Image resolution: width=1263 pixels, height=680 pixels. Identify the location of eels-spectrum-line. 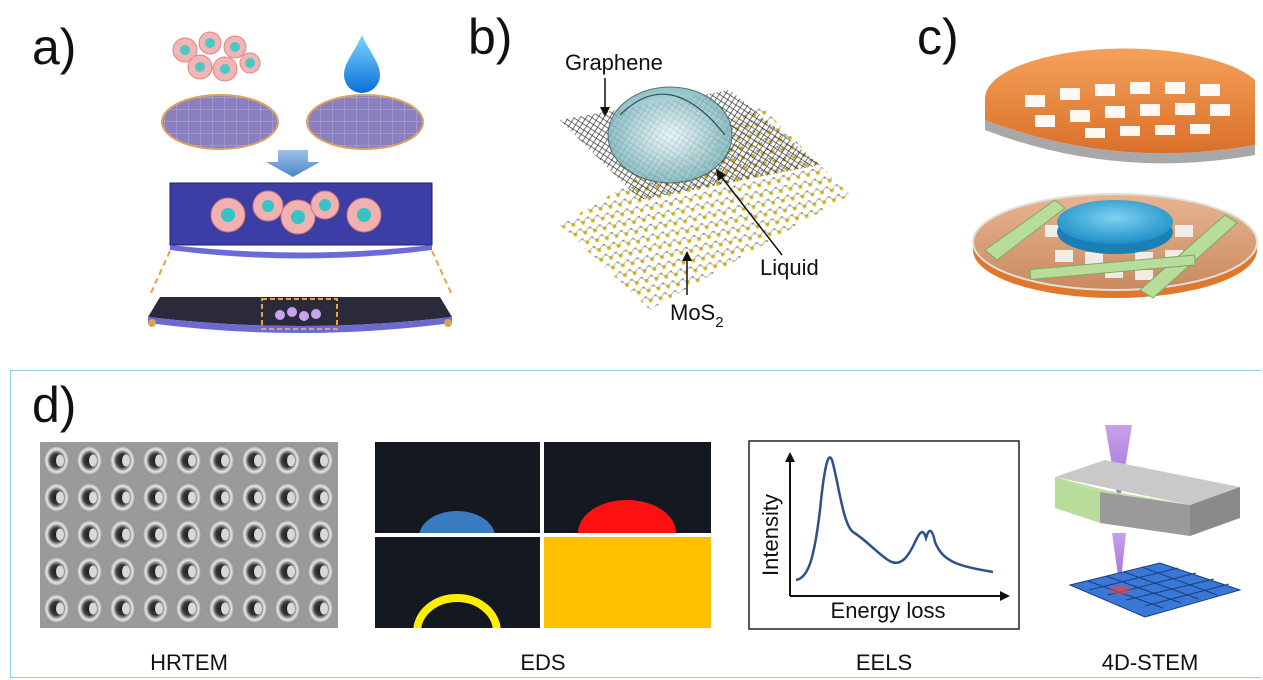
(894, 519).